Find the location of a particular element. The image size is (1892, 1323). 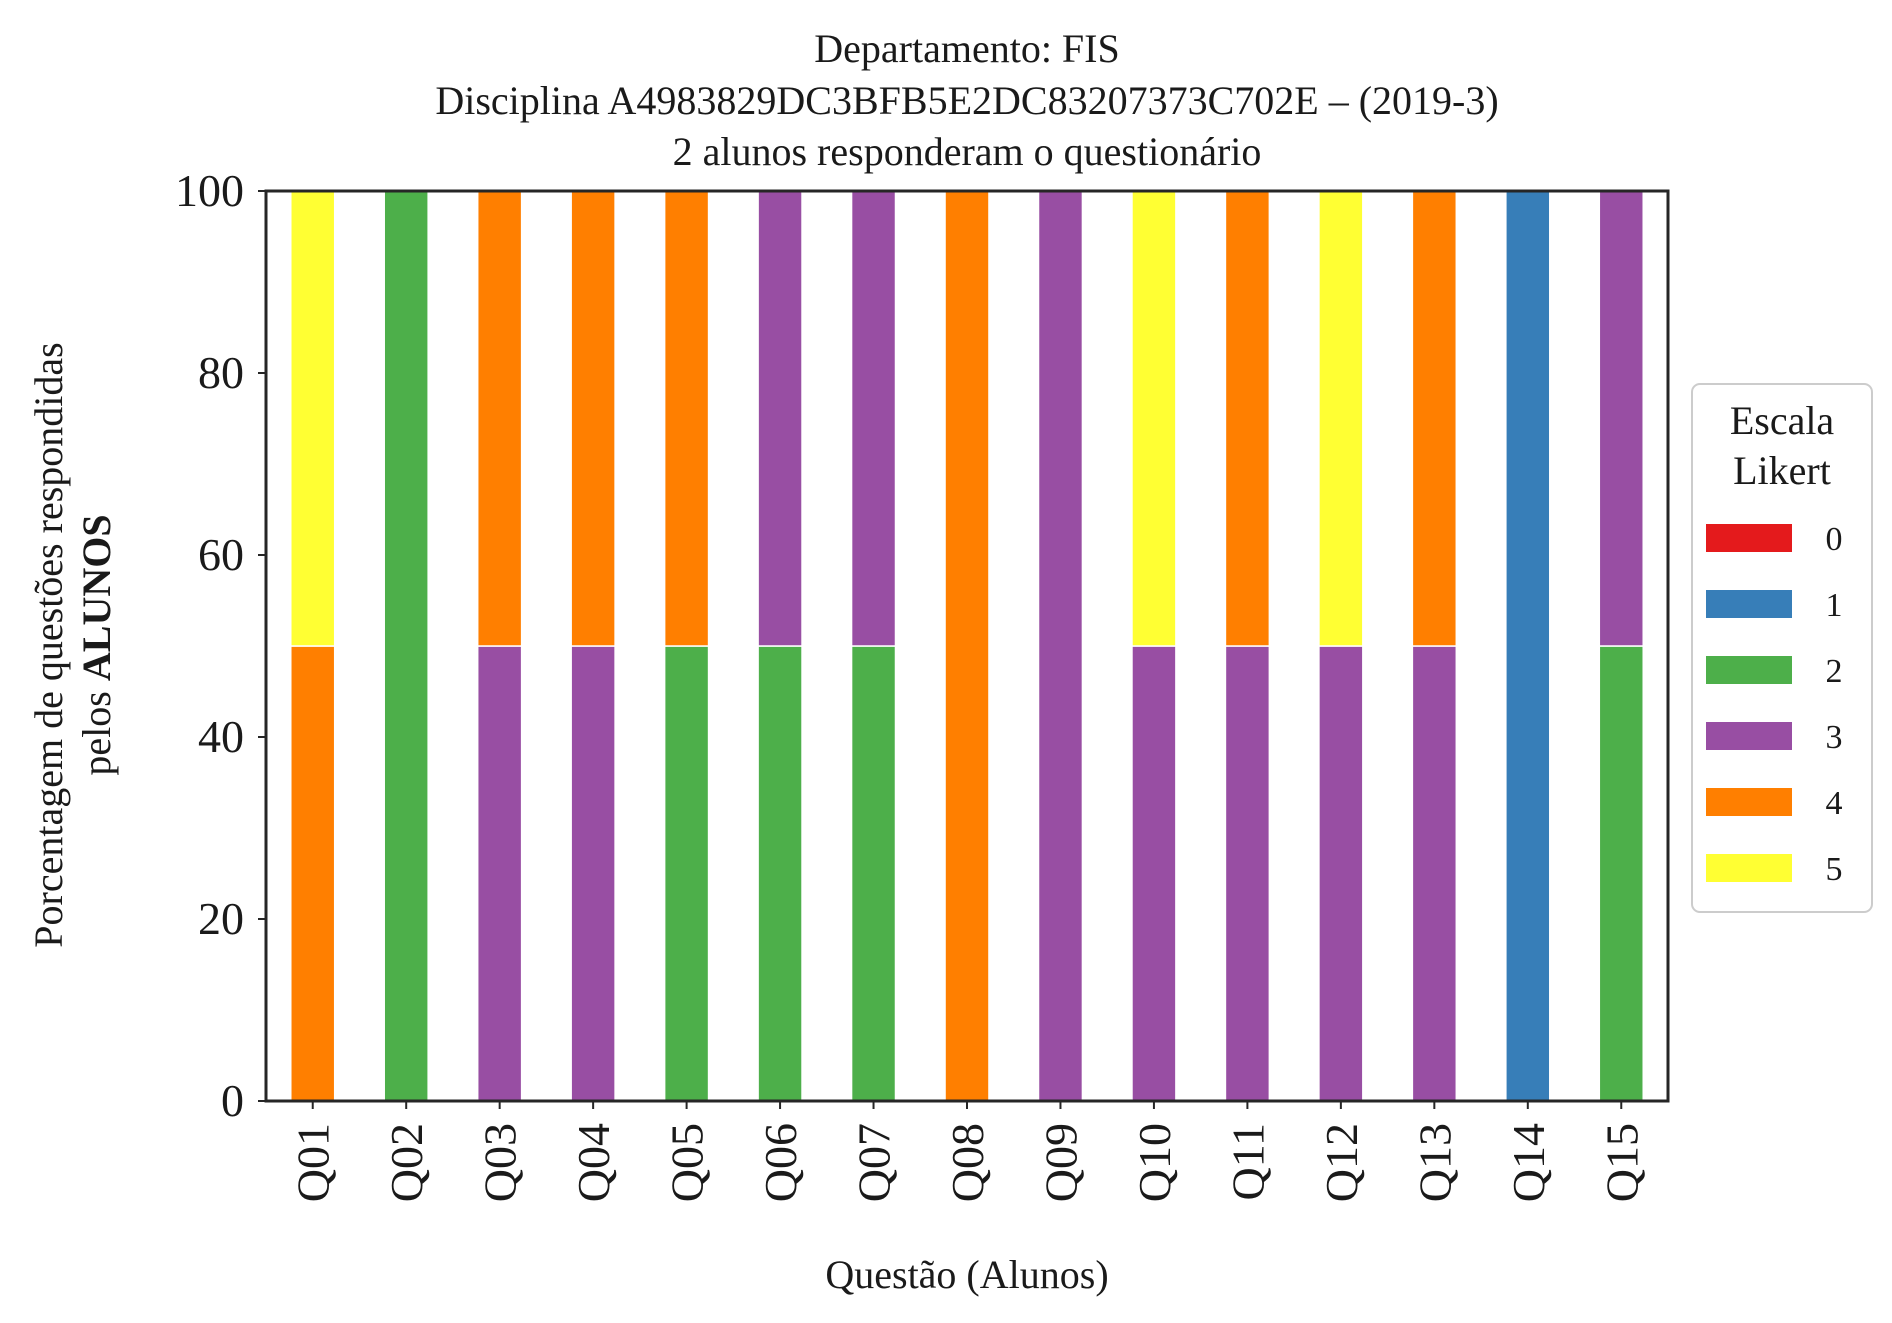

x-tick-label-q12: Q12 is located at coordinates (1341, 1162).